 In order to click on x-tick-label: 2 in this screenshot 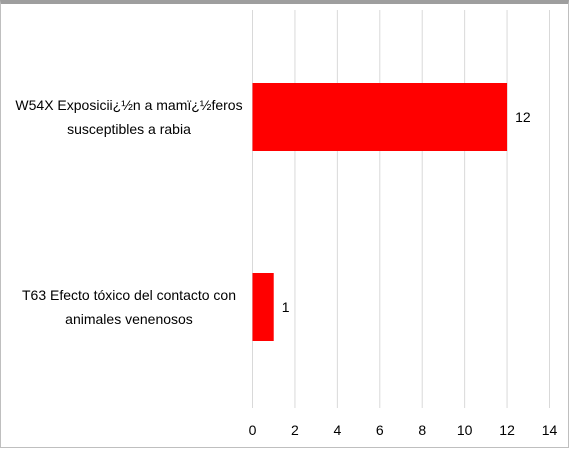, I will do `click(295, 430)`.